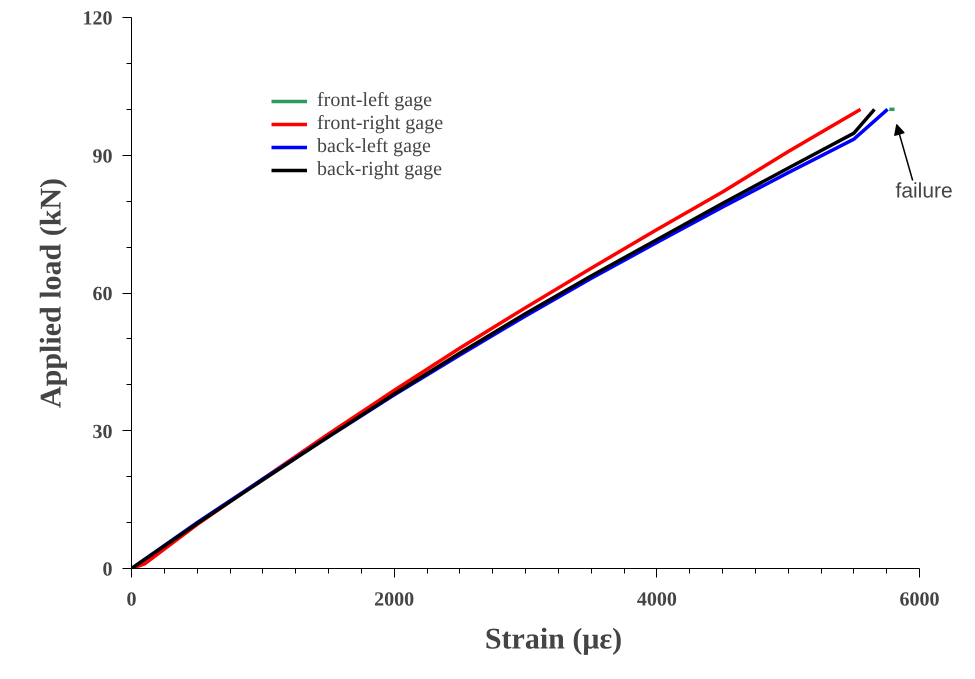  I want to click on annotation: failure, so click(924, 191).